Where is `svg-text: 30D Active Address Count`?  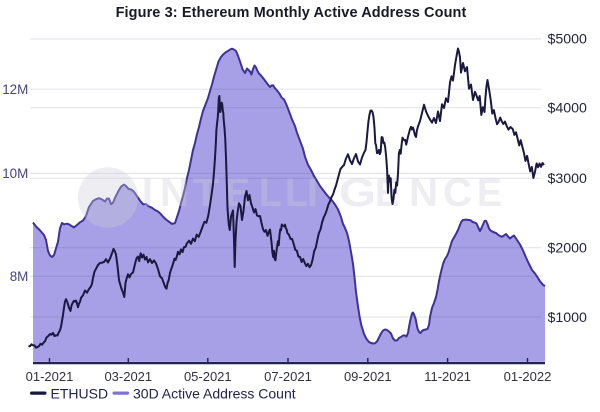
svg-text: 30D Active Address Count is located at coordinates (214, 393).